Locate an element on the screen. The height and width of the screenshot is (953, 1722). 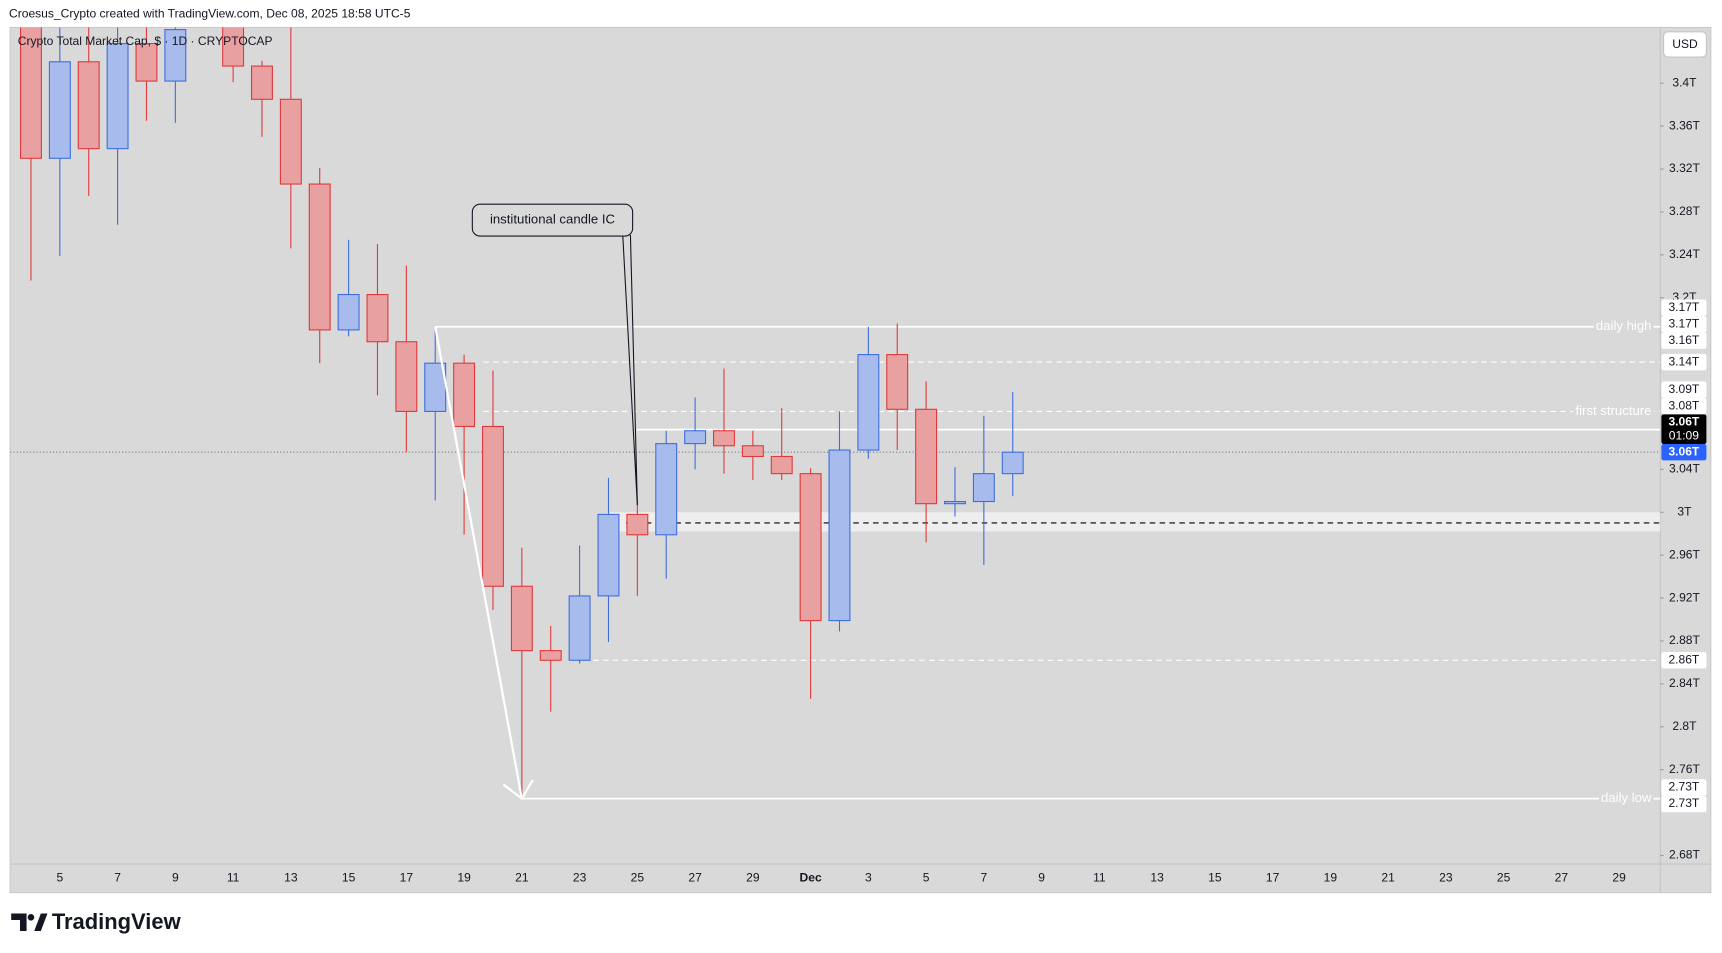
price-label: 3.09T is located at coordinates (1683, 389).